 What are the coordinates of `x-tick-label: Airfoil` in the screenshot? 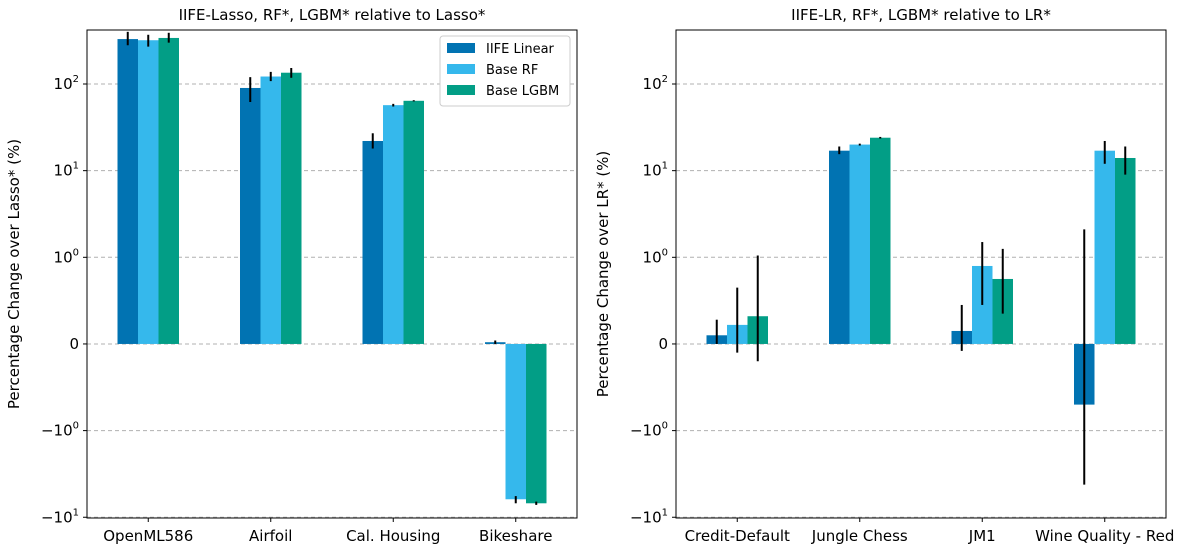 It's located at (270, 536).